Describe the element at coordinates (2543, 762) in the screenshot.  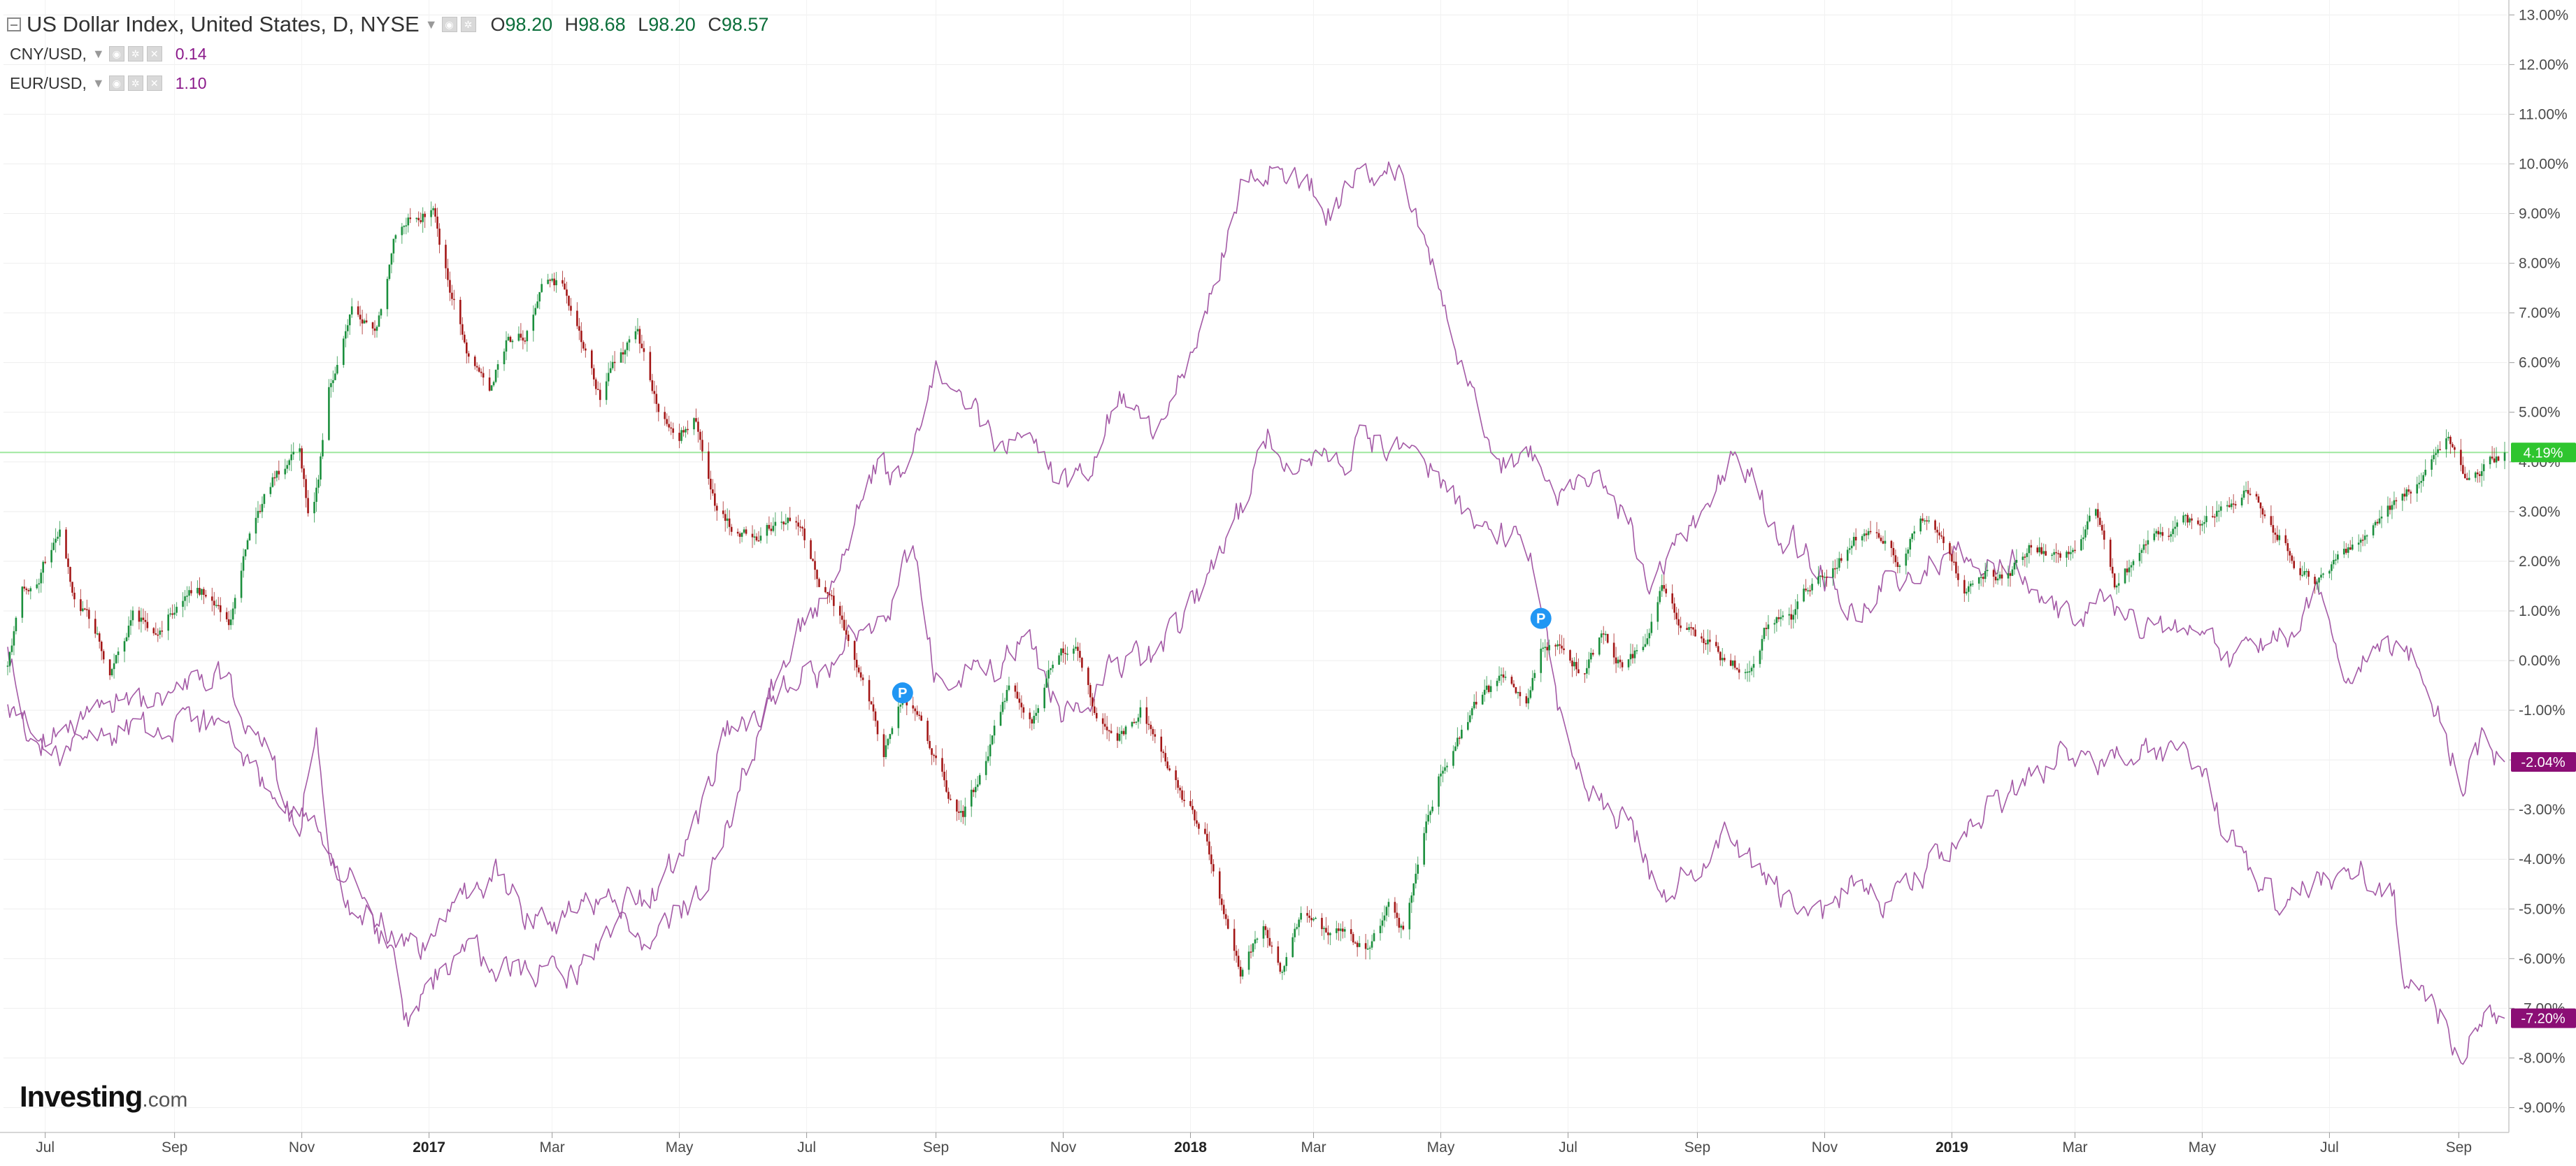
I see `last-value-badge-eur-usd` at that location.